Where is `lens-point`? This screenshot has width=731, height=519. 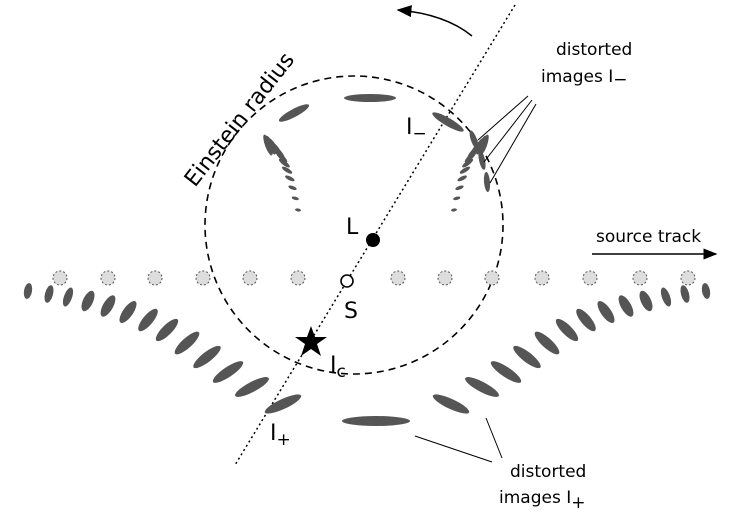
lens-point is located at coordinates (373, 240).